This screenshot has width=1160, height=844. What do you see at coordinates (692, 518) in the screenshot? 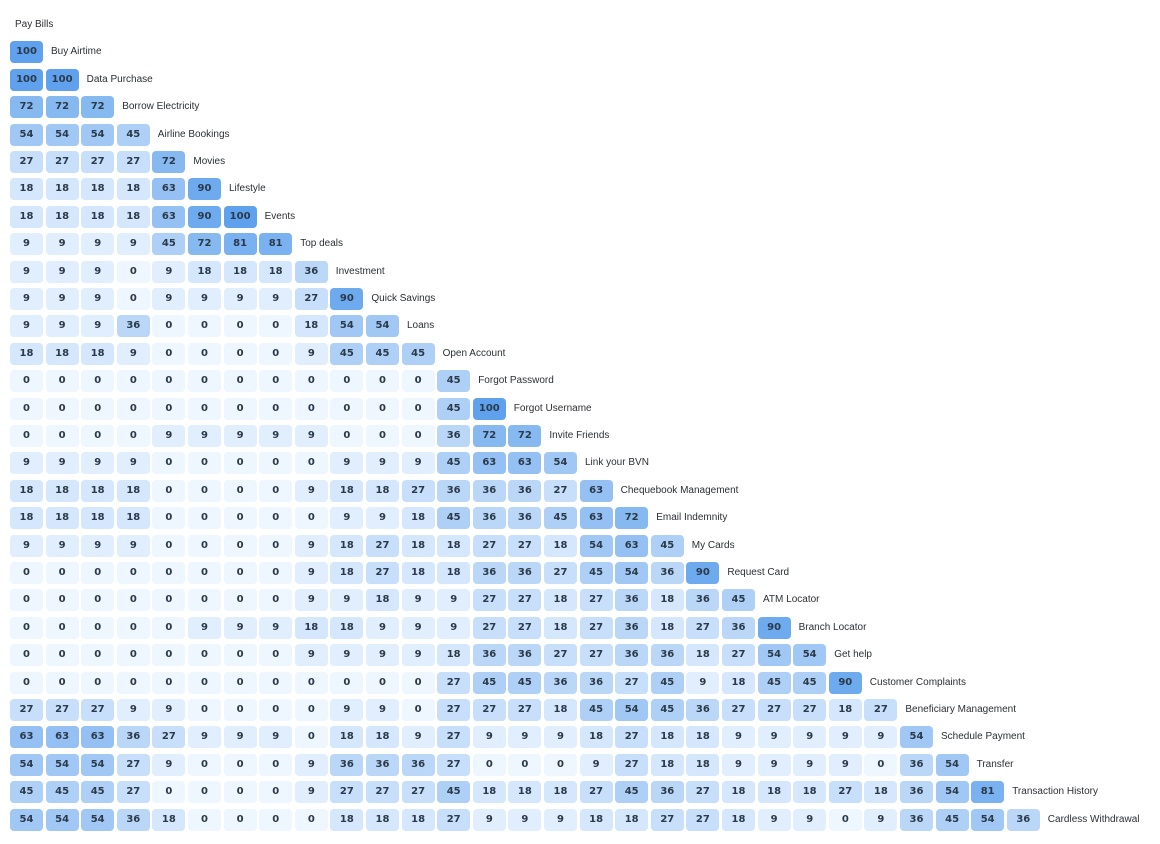
I see `row-label: Email Indemnity` at bounding box center [692, 518].